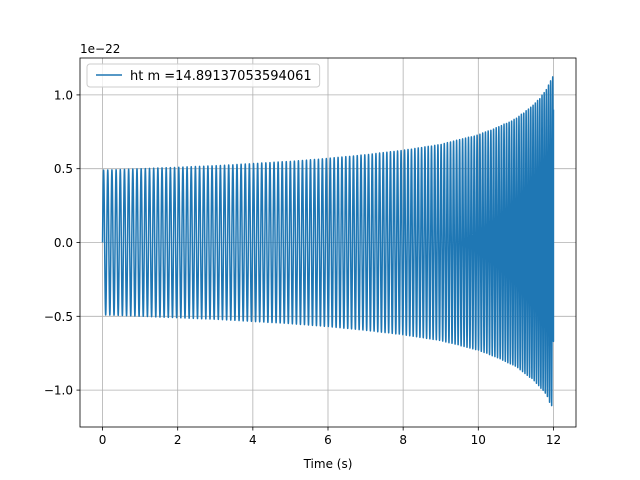 The image size is (640, 480). Describe the element at coordinates (63, 95) in the screenshot. I see `y-tick-label: 1.0` at that location.